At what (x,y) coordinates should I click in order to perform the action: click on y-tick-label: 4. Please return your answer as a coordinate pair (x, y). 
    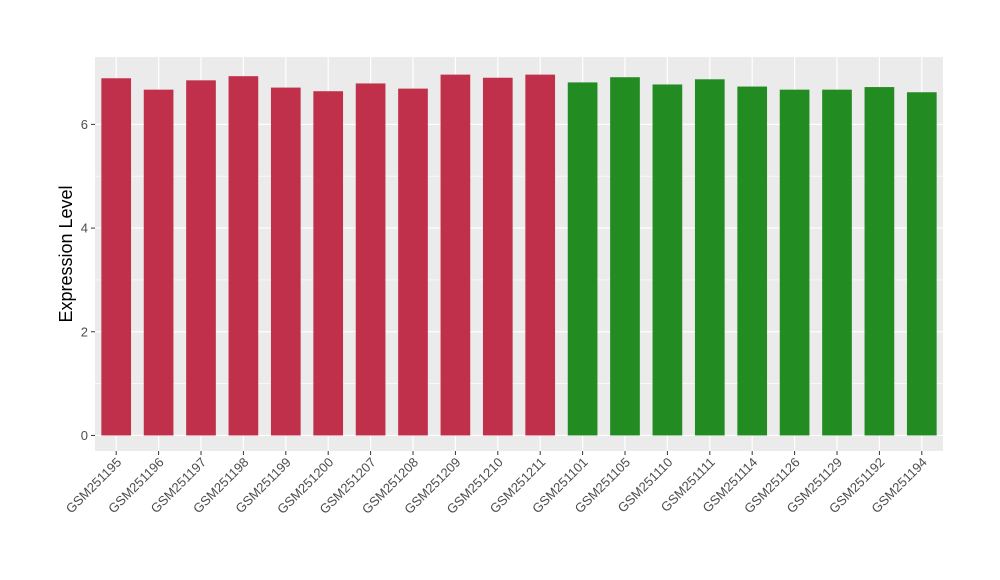
    Looking at the image, I should click on (84, 228).